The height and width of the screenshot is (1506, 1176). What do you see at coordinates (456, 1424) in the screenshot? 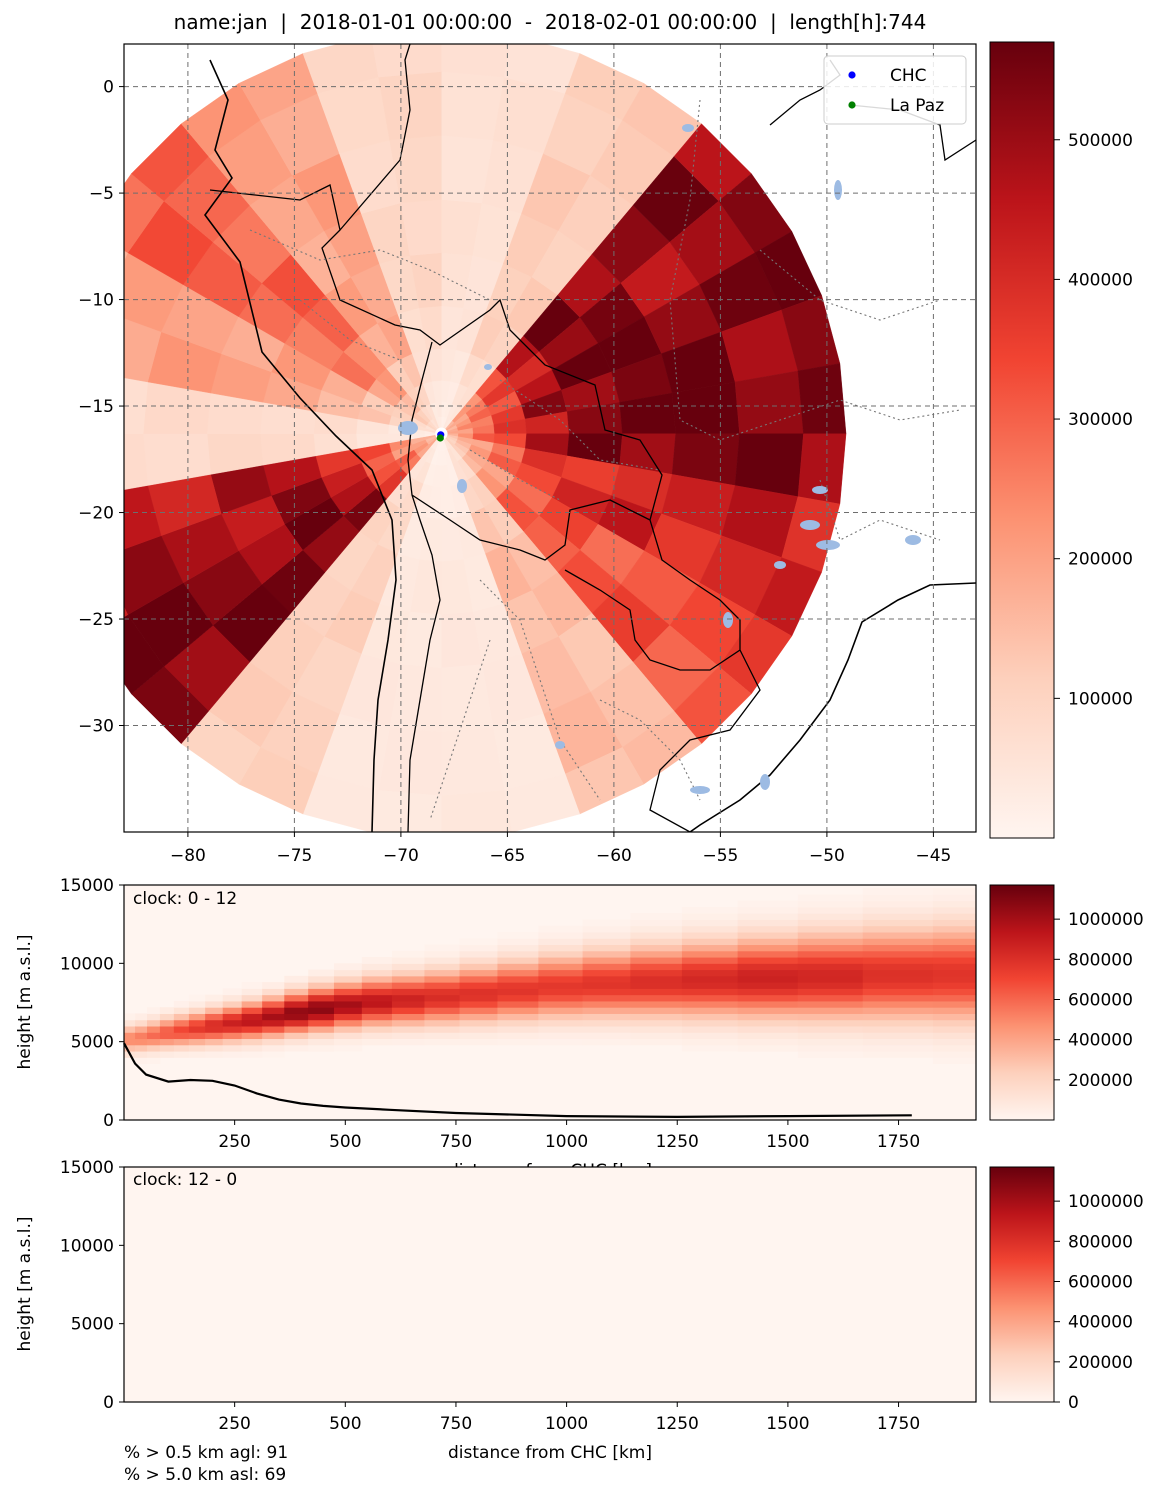
I see `profile-xtick-label: 750` at bounding box center [456, 1424].